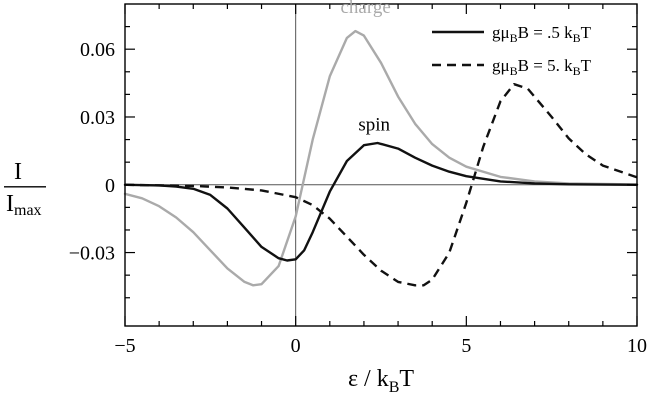 The height and width of the screenshot is (394, 648). Describe the element at coordinates (381, 380) in the screenshot. I see `x-axis-label: ε / kBT` at that location.